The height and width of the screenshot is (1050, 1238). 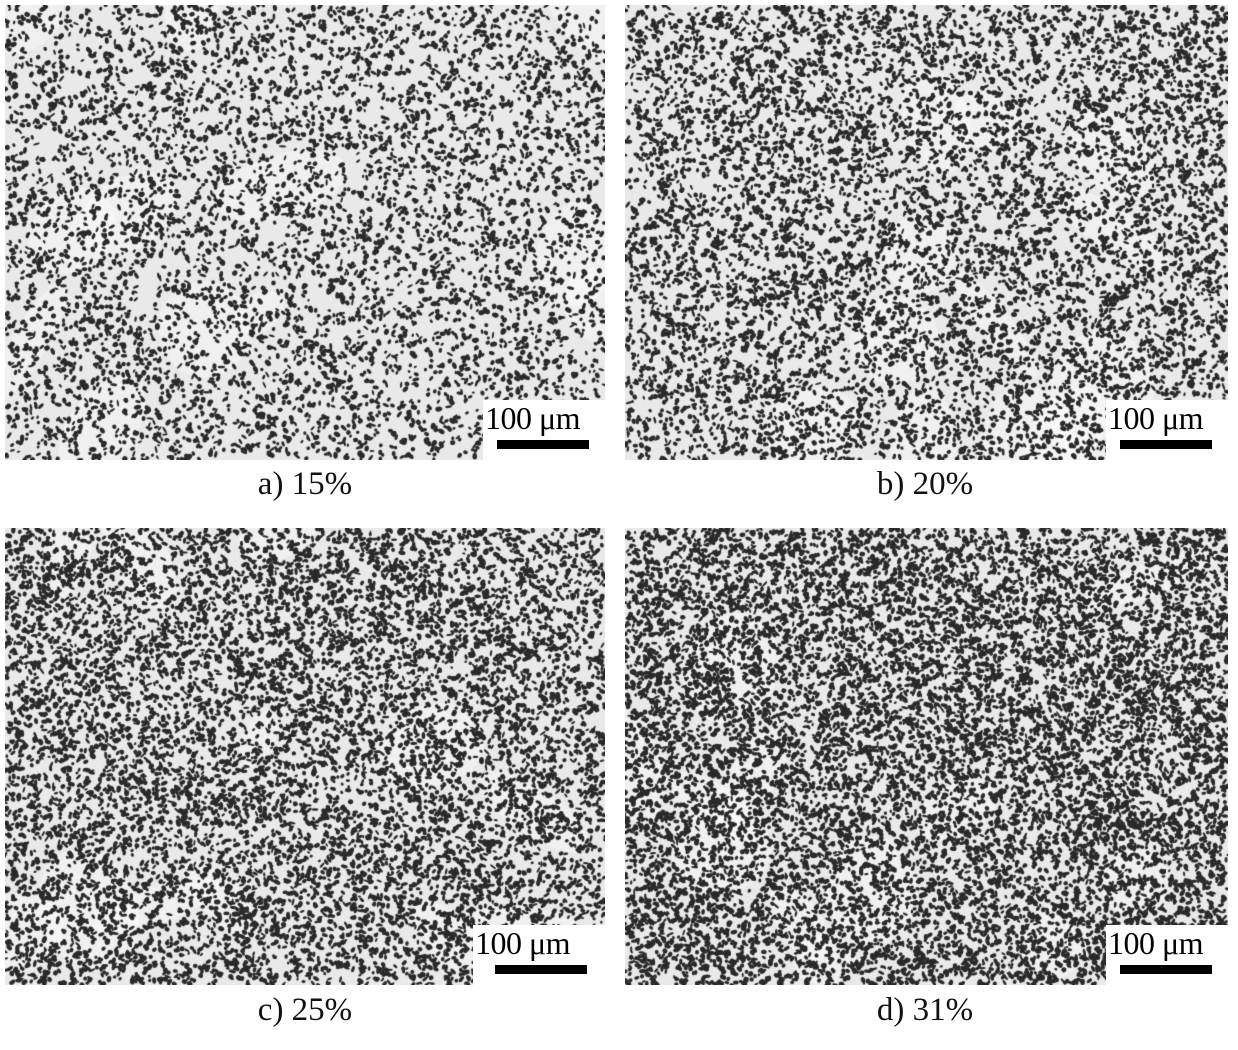 What do you see at coordinates (305, 484) in the screenshot?
I see `caption-a: a) 15%` at bounding box center [305, 484].